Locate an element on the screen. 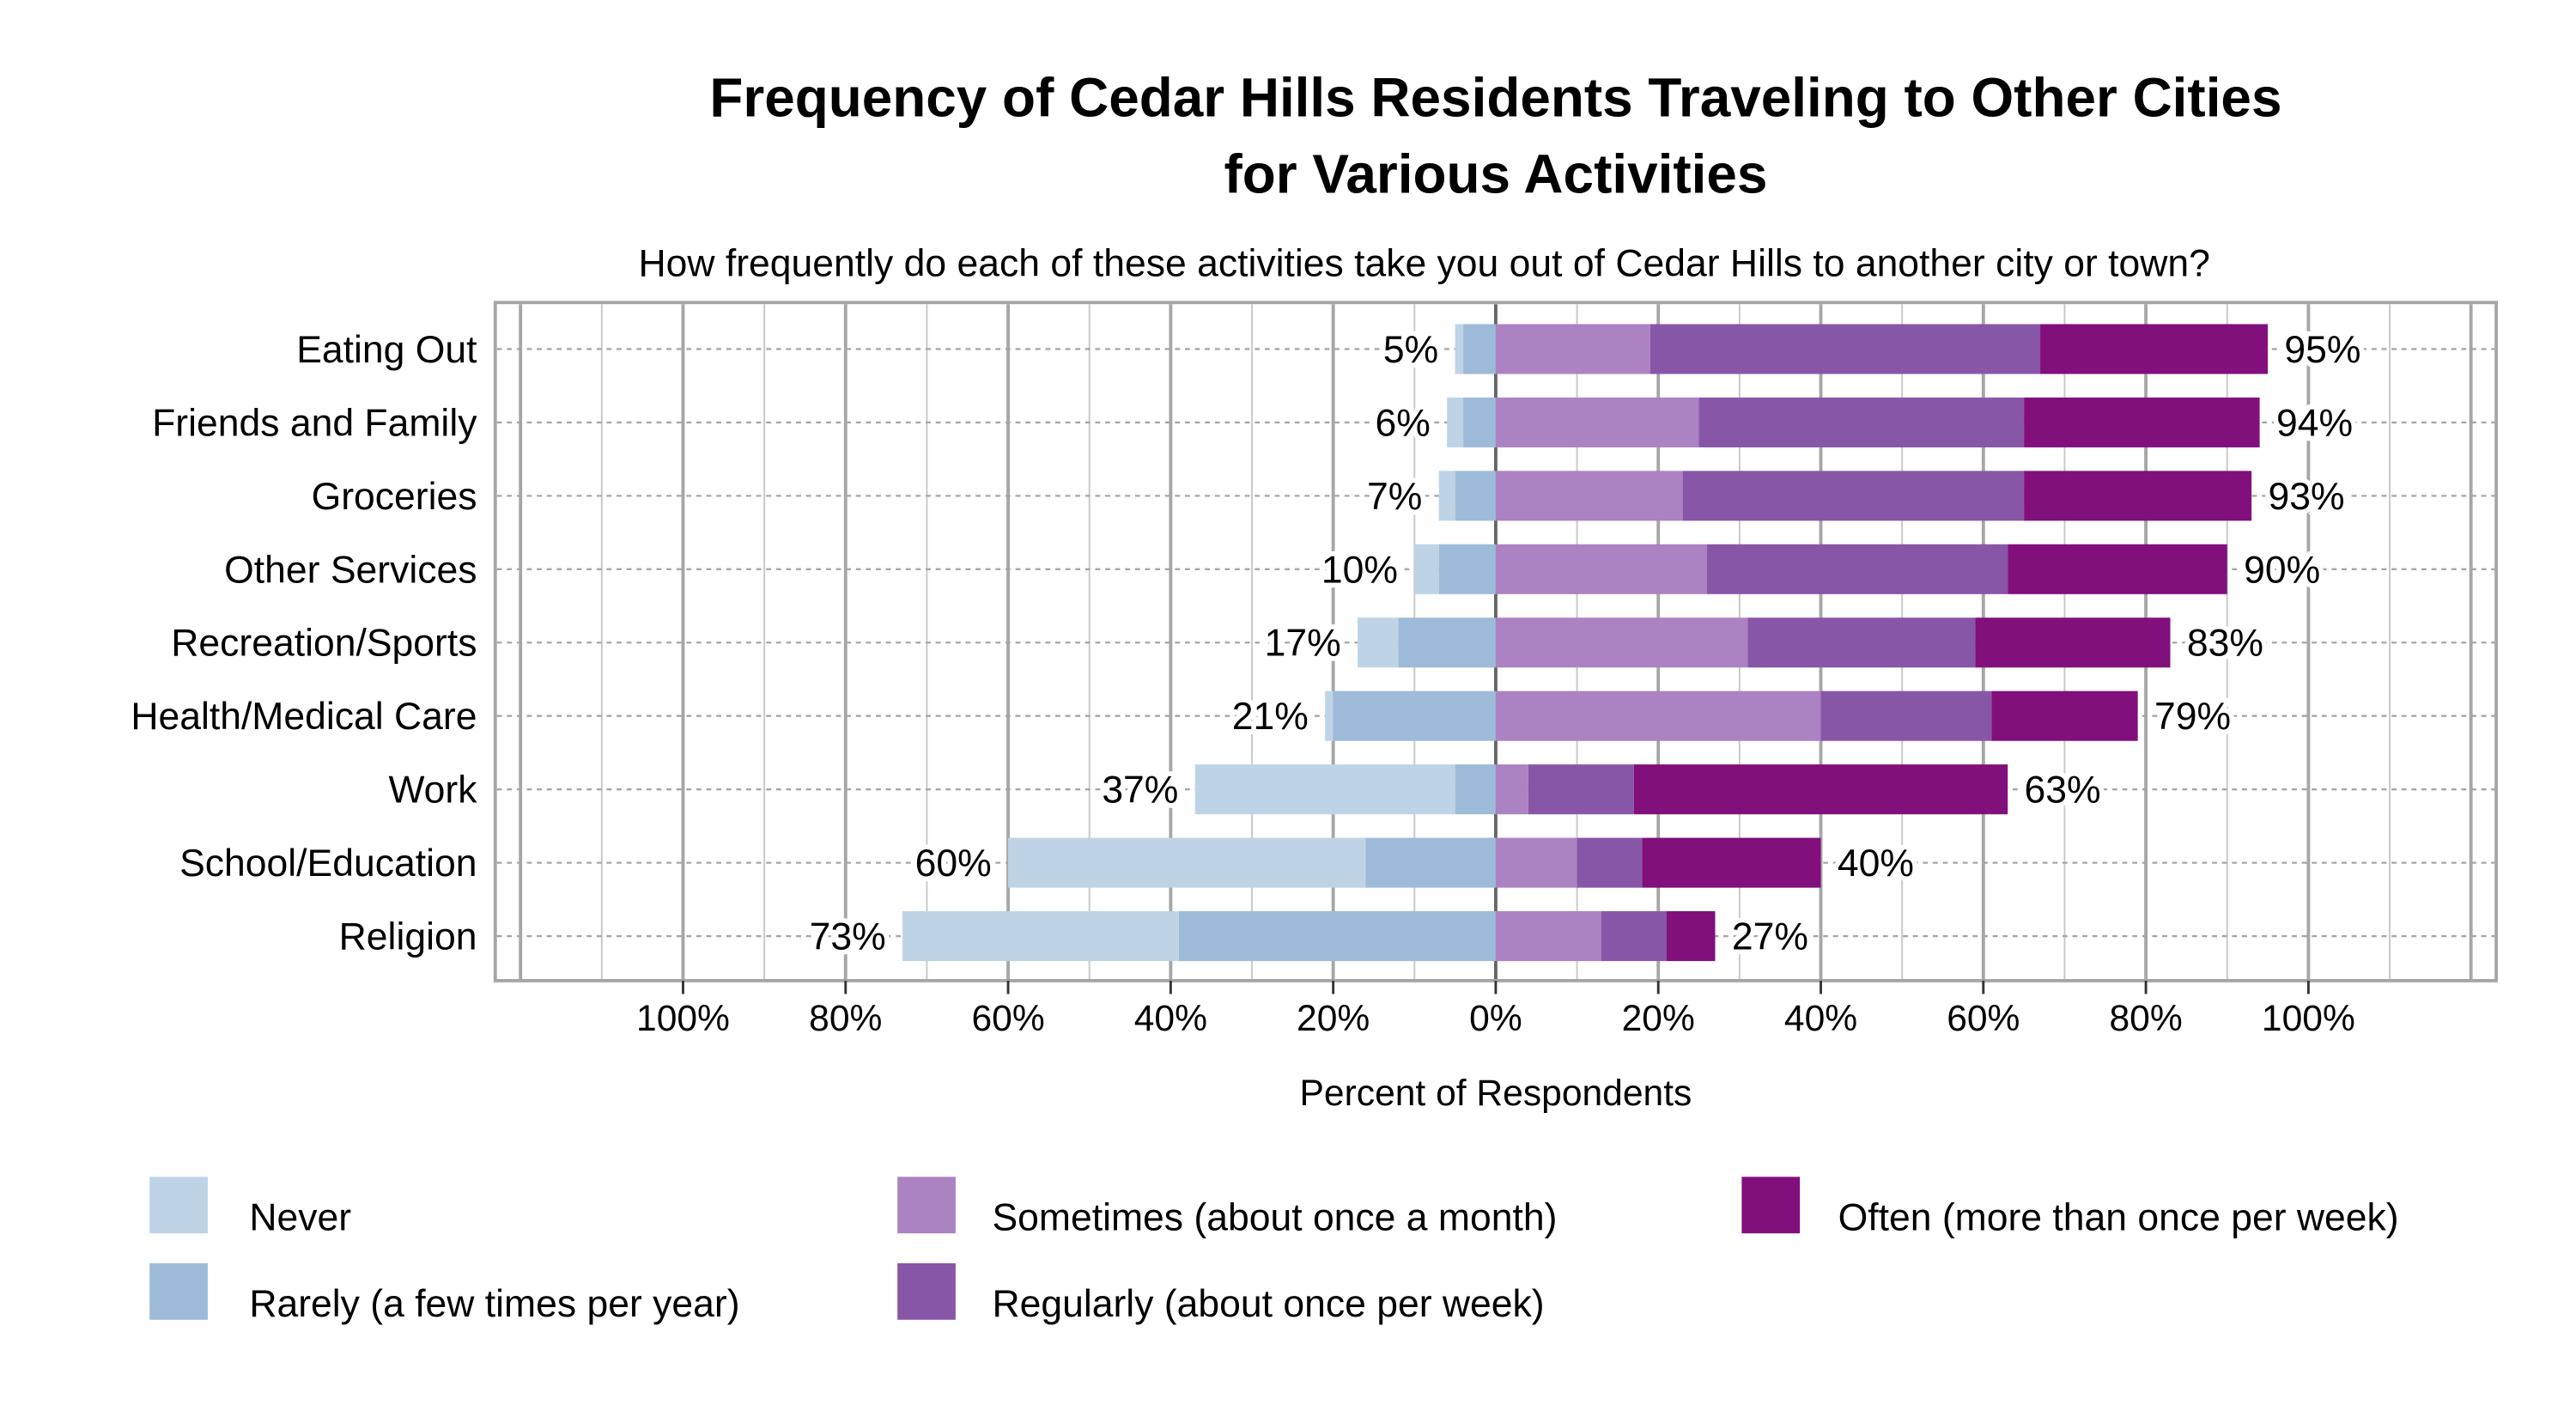  x-tick-label: 0% is located at coordinates (1495, 1018).